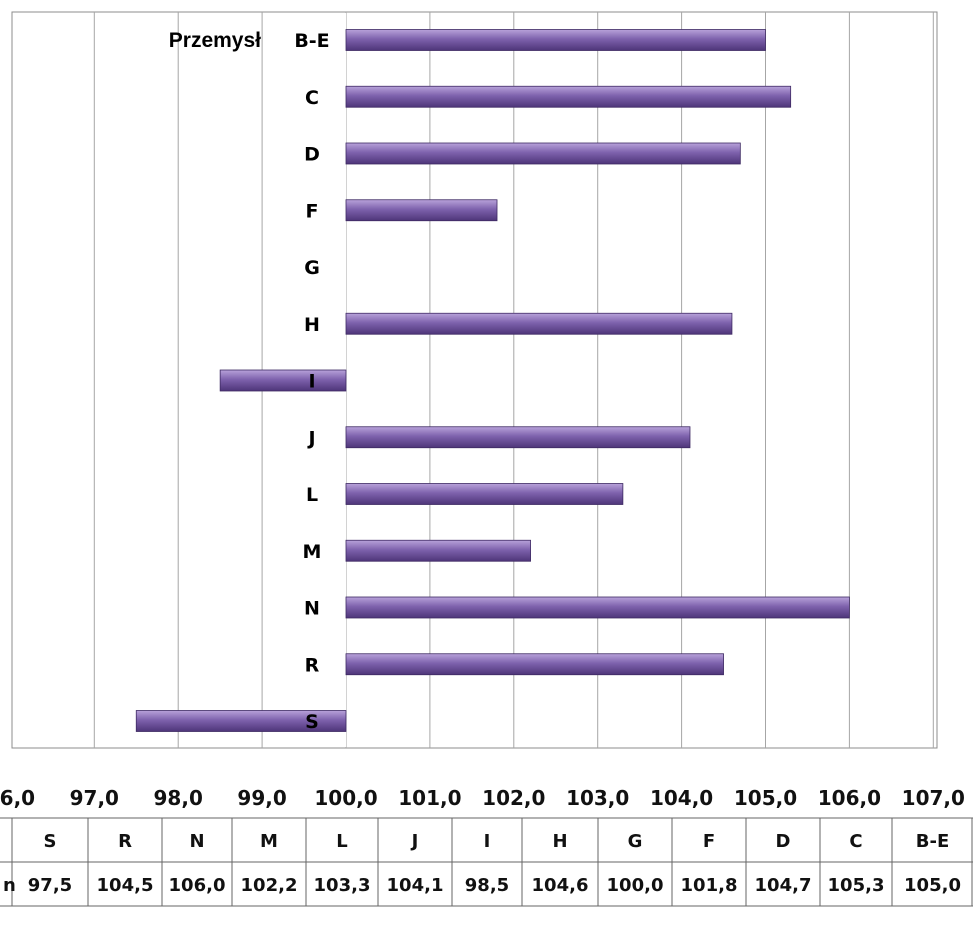 This screenshot has height=934, width=973. What do you see at coordinates (597, 798) in the screenshot?
I see `x-tick-label: 103,0` at bounding box center [597, 798].